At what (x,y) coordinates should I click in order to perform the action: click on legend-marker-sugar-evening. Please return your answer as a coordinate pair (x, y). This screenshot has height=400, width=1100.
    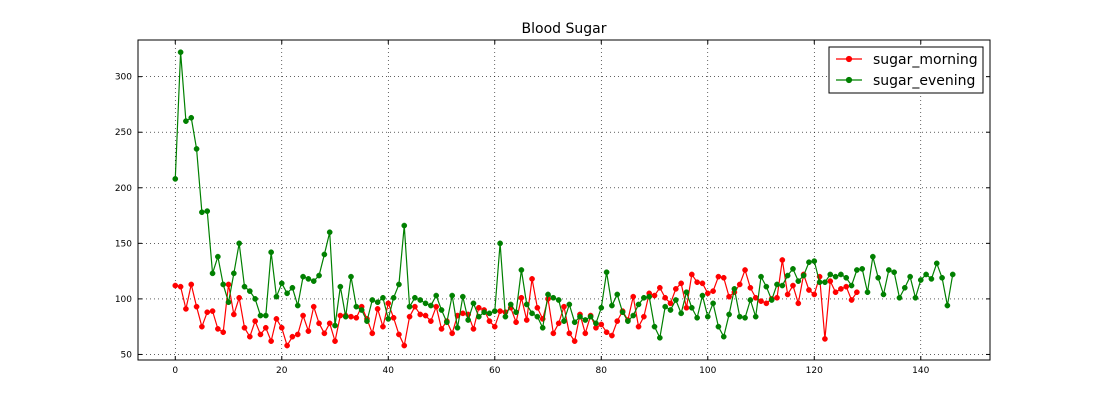
    Looking at the image, I should click on (849, 80).